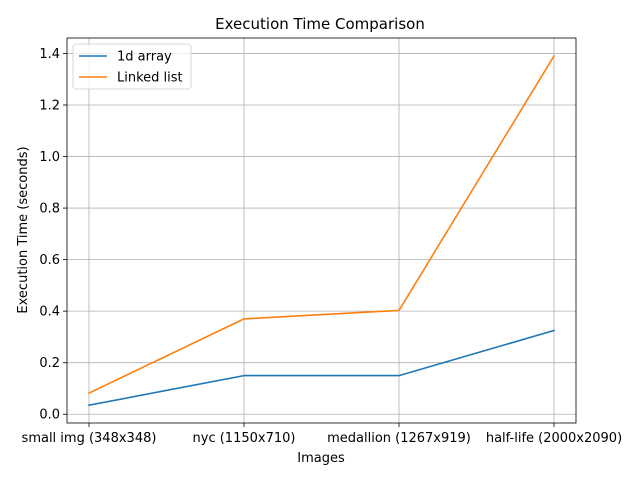  I want to click on x-tick-label: medallion (1267x919), so click(399, 438).